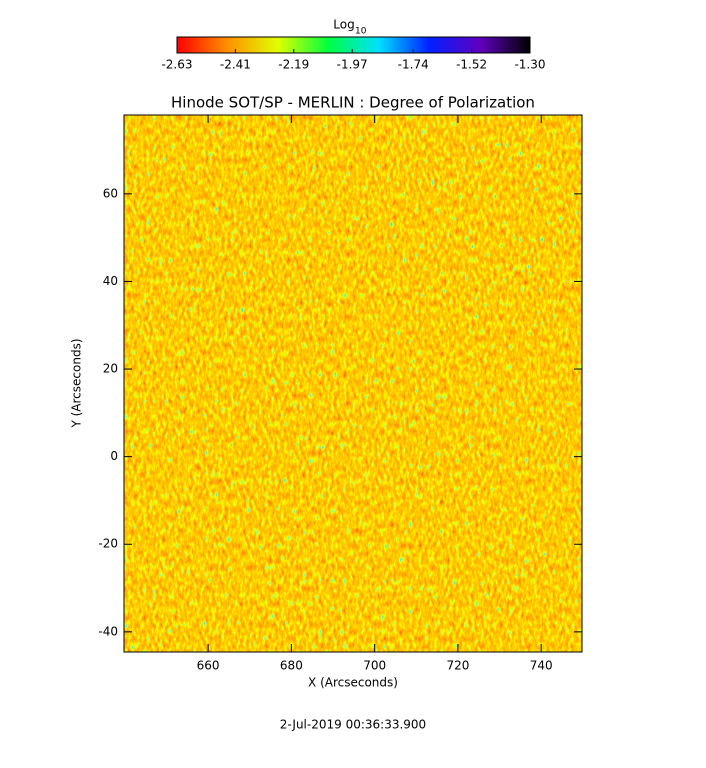 The height and width of the screenshot is (768, 706). Describe the element at coordinates (353, 45) in the screenshot. I see `colorbar` at that location.